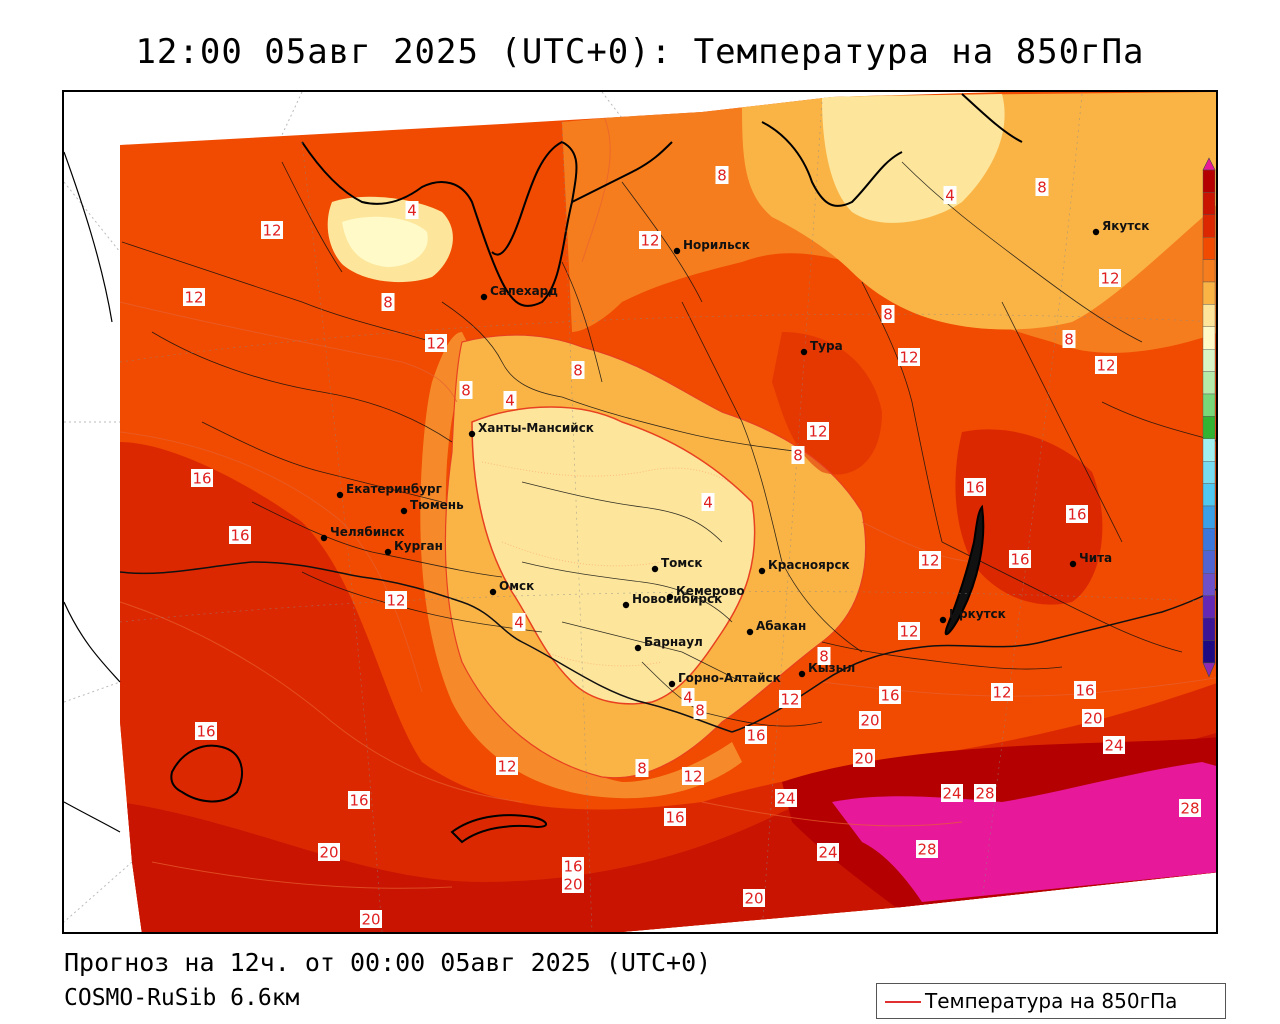 Image resolution: width=1280 pixels, height=1024 pixels. What do you see at coordinates (536, 428) in the screenshot?
I see `city-label: Ханты-Мансийск` at bounding box center [536, 428].